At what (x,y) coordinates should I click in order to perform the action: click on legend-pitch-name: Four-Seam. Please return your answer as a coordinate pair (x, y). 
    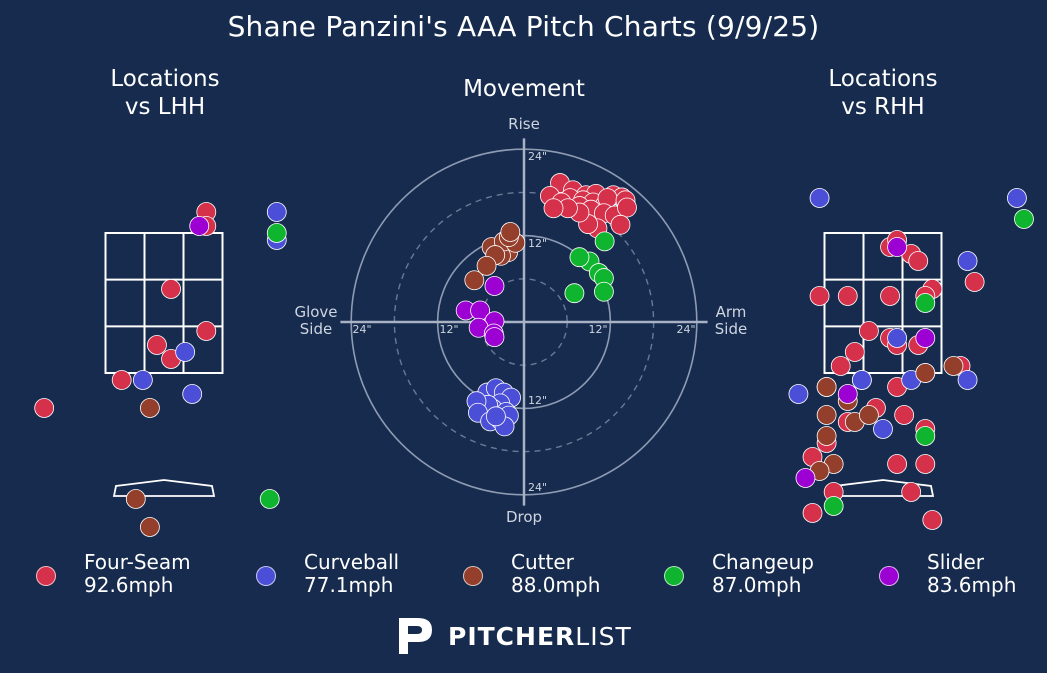
    Looking at the image, I should click on (137, 562).